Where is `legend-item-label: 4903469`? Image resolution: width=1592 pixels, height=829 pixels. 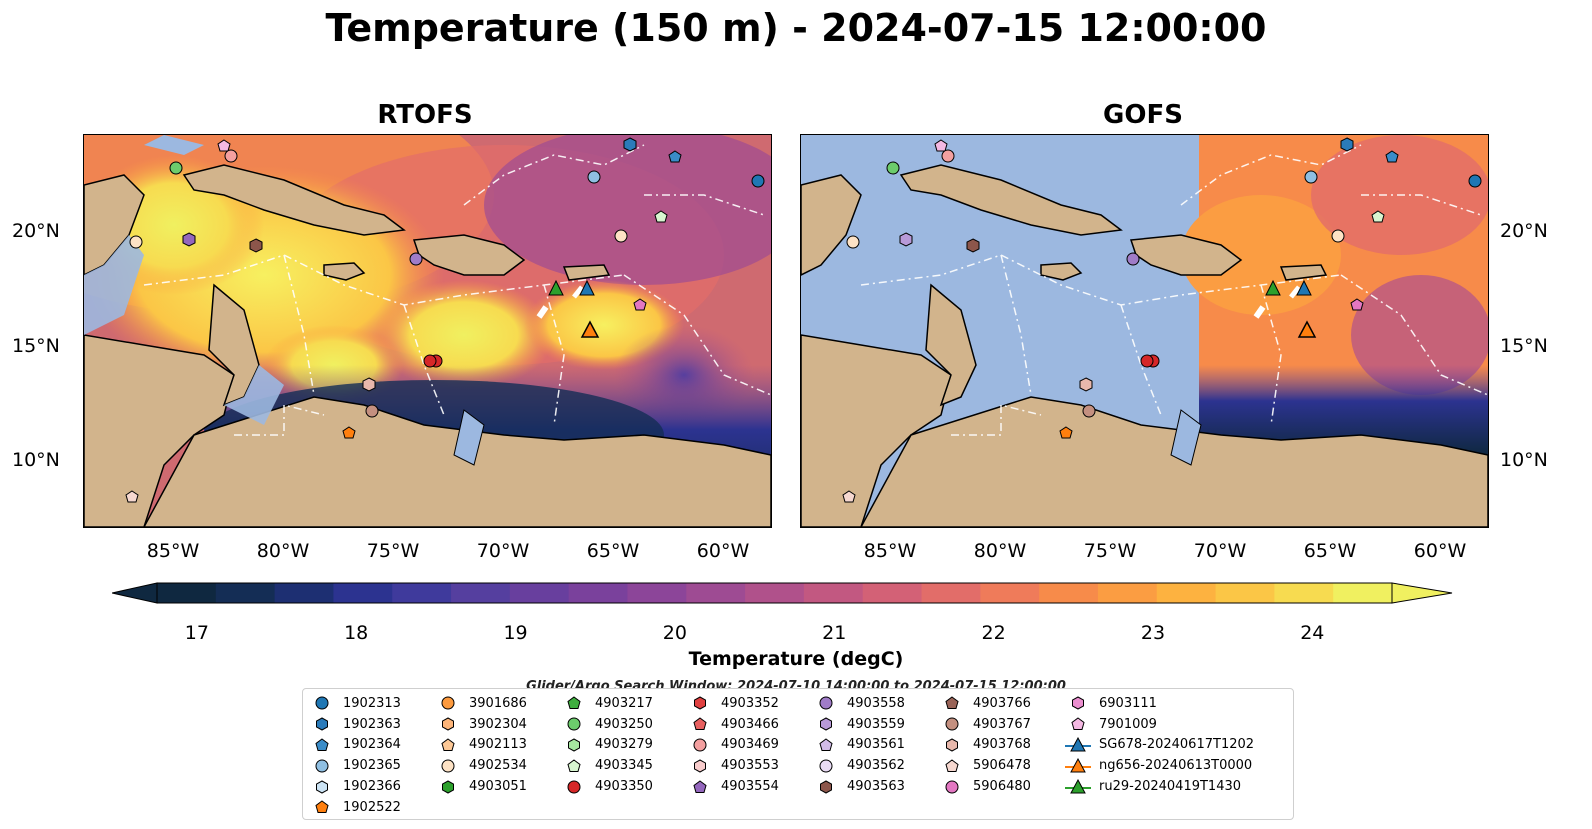
legend-item-label: 4903469 is located at coordinates (750, 745).